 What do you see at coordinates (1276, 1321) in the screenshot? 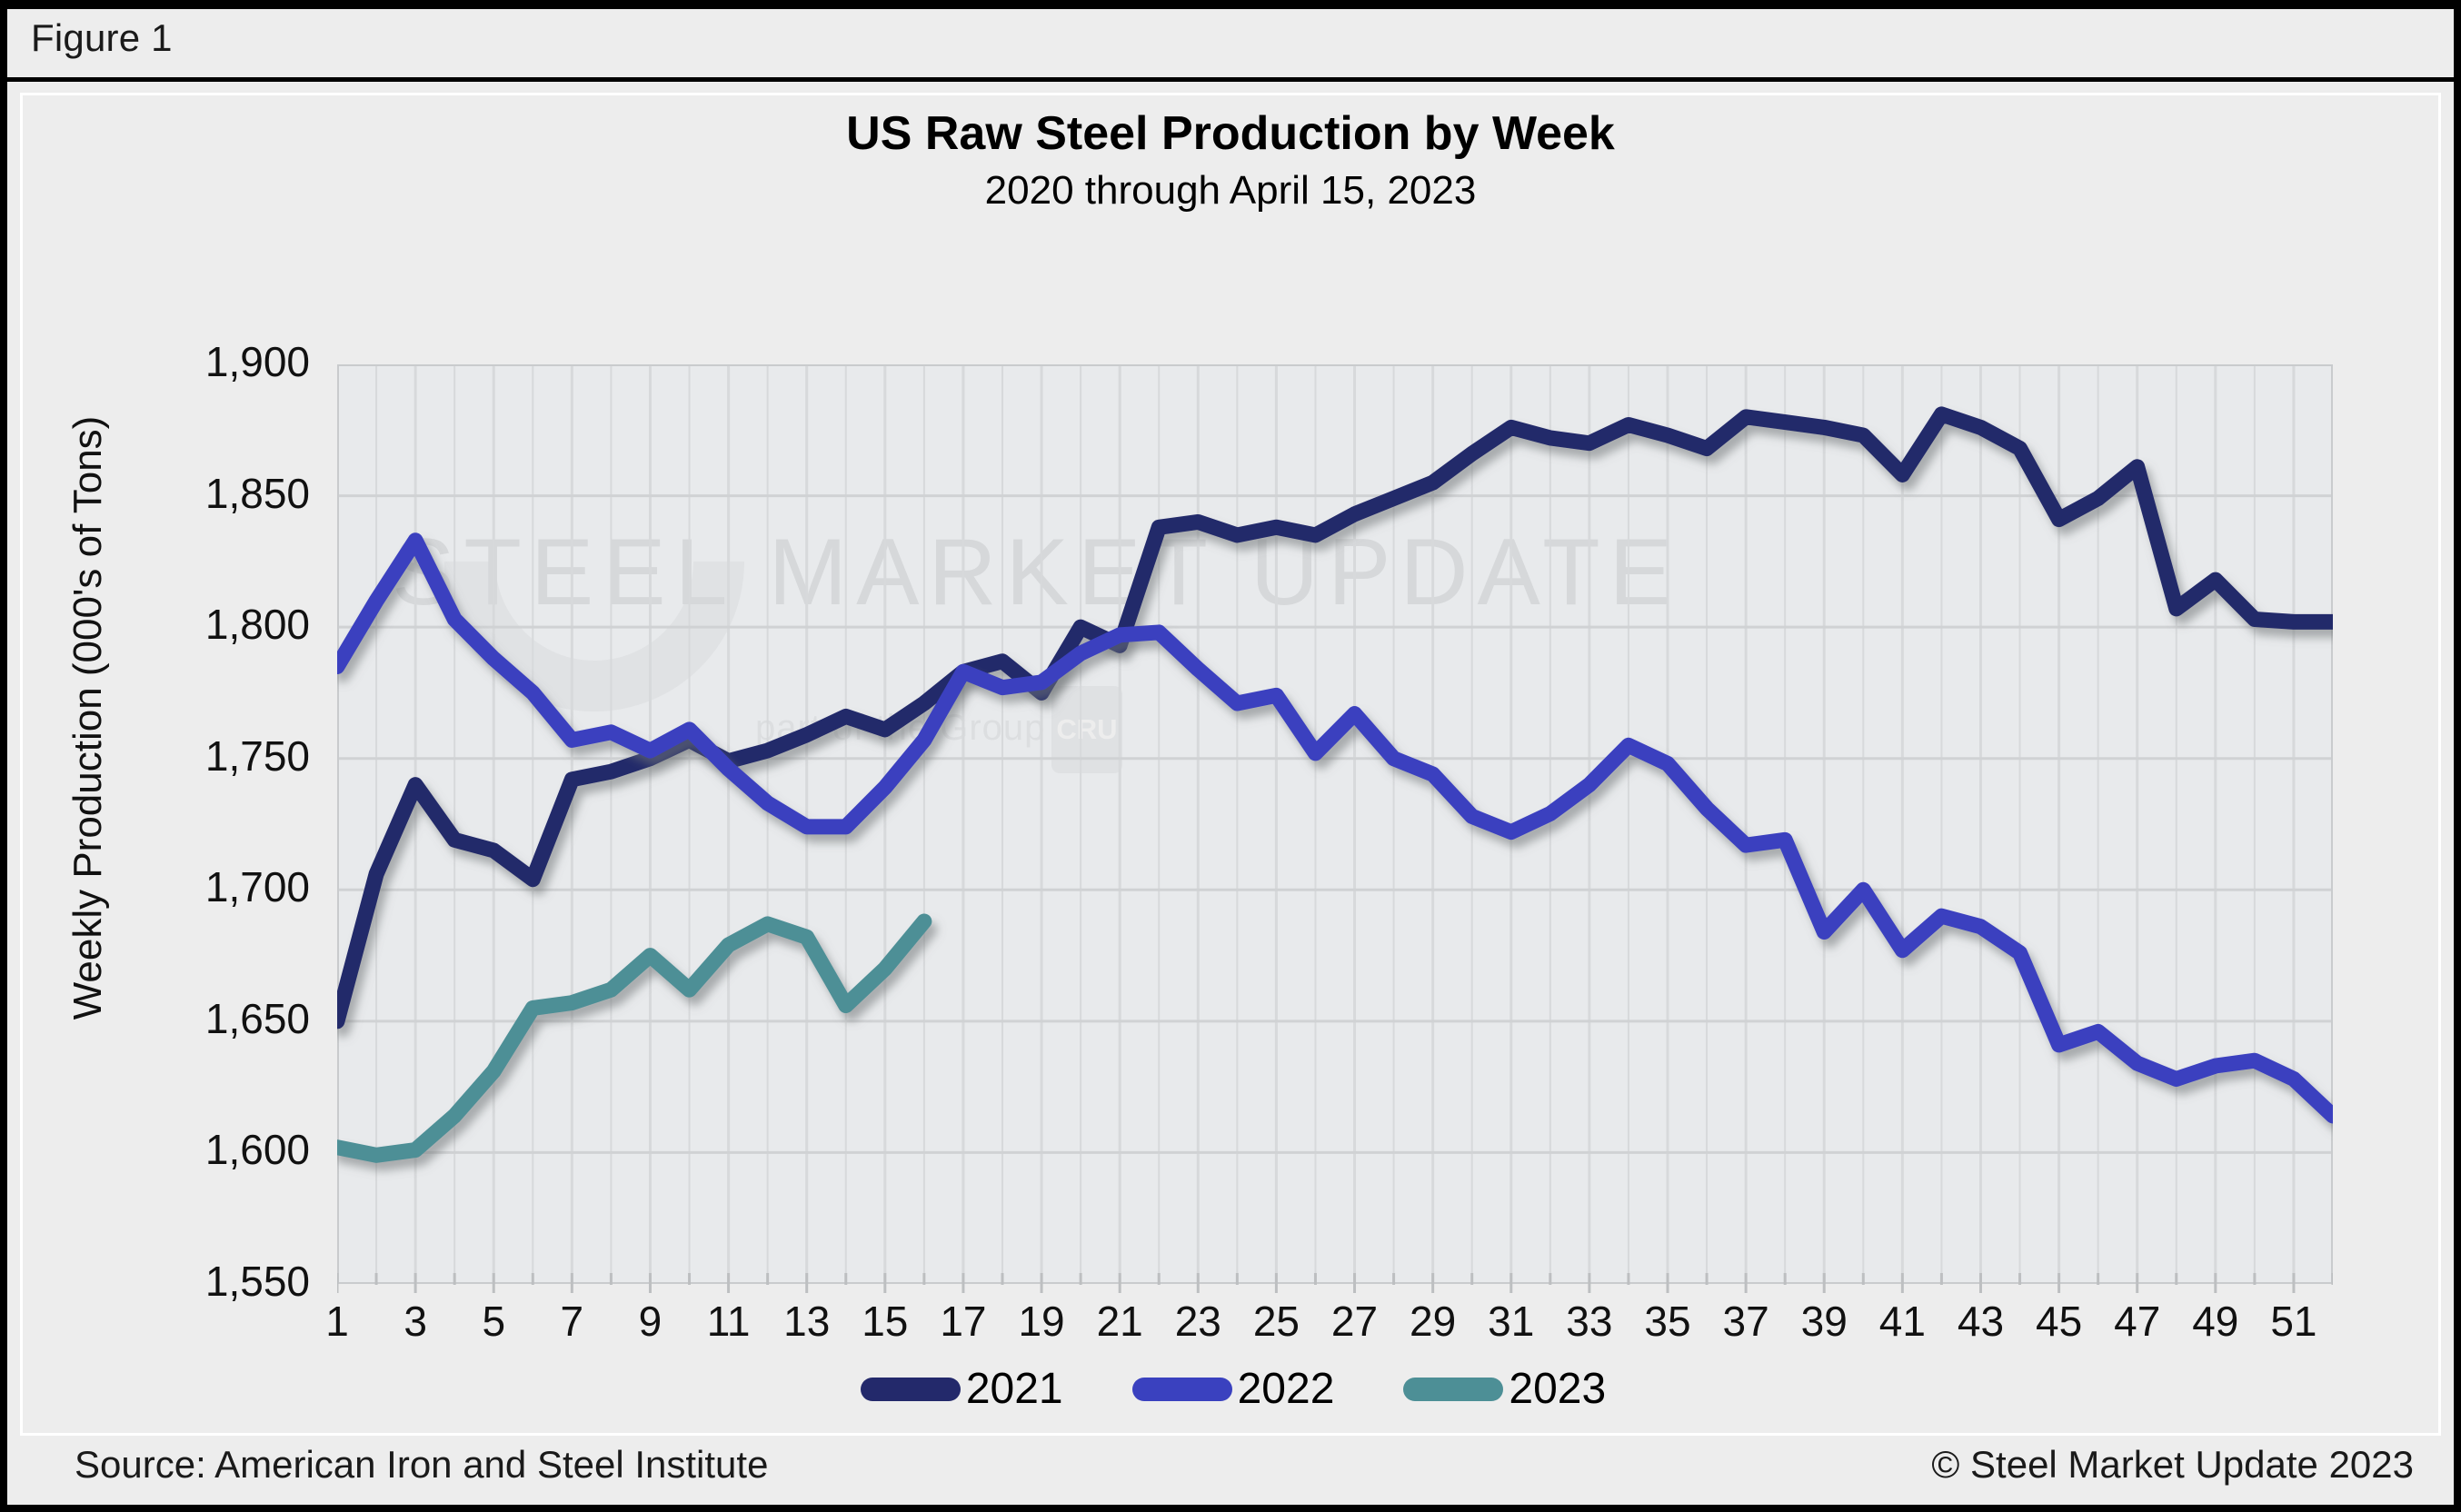
I see `x-tick-label: 25` at bounding box center [1276, 1321].